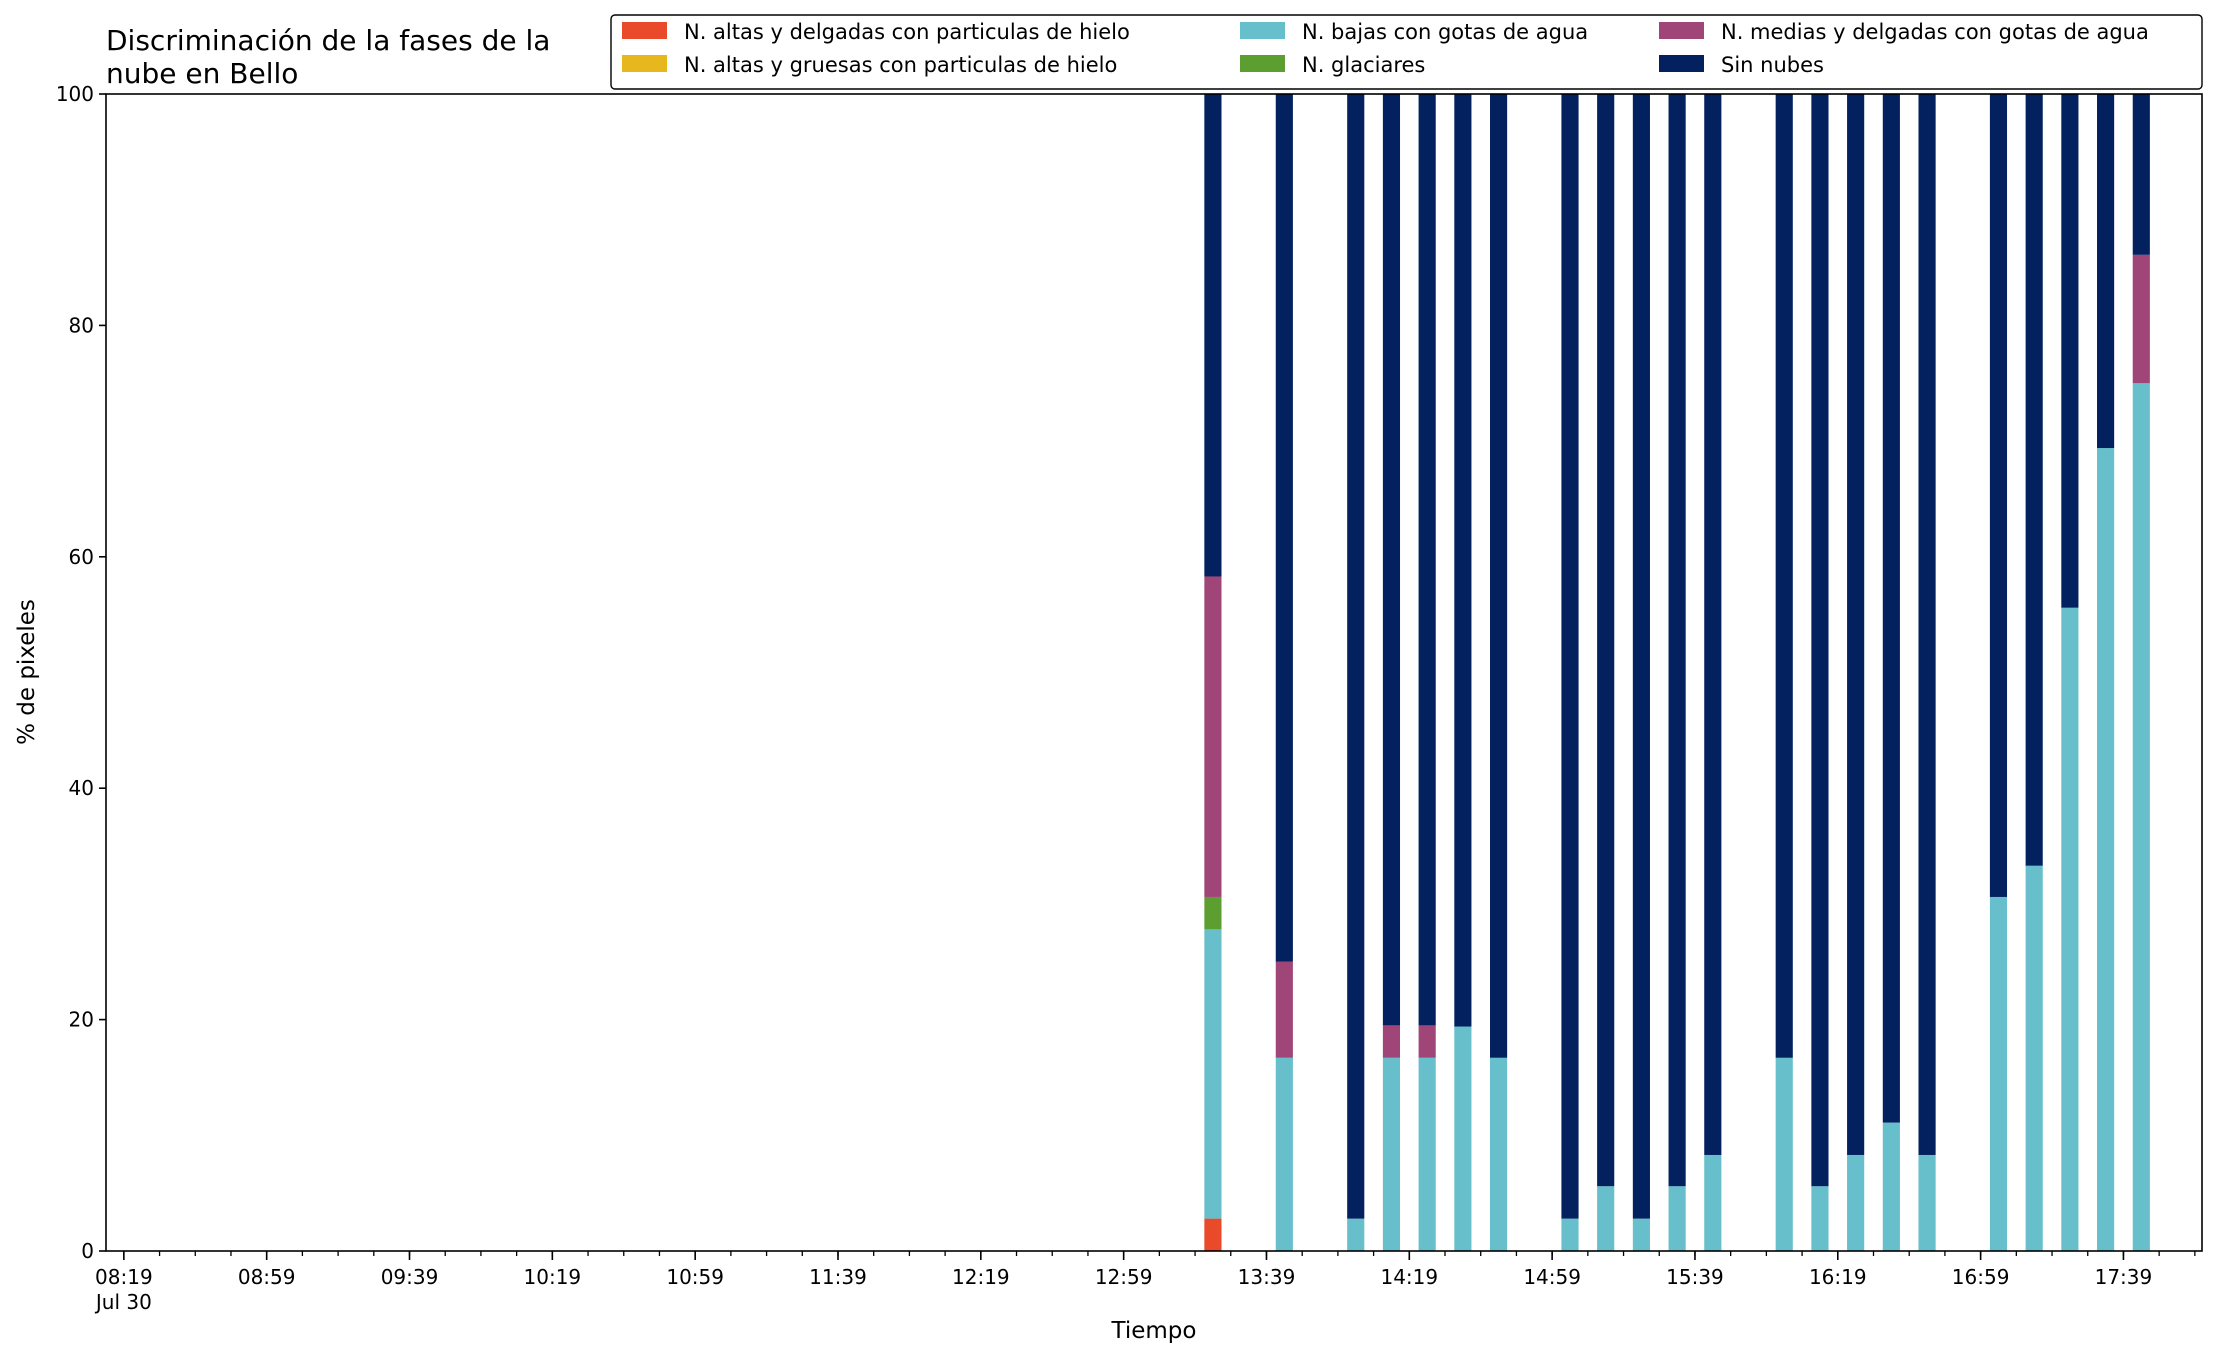 The height and width of the screenshot is (1355, 2216). I want to click on x-tick-label-1339: 13:39, so click(1267, 1277).